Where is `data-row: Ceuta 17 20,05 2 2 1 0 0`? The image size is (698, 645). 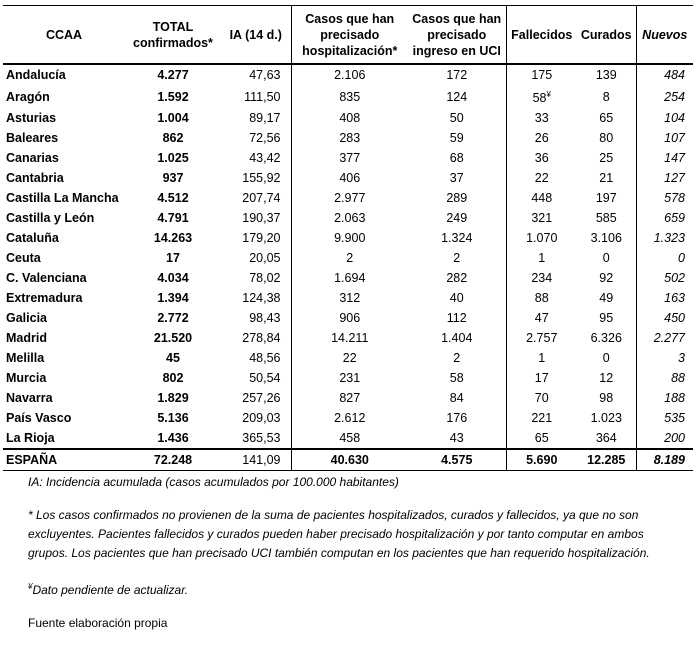 data-row: Ceuta 17 20,05 2 2 1 0 0 is located at coordinates (348, 258).